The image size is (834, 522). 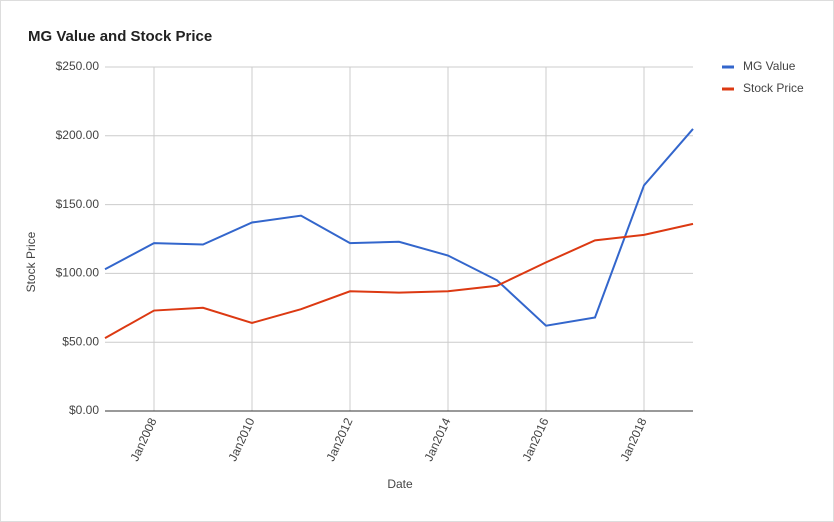 What do you see at coordinates (78, 135) in the screenshot?
I see `y-tick-label: $200.00` at bounding box center [78, 135].